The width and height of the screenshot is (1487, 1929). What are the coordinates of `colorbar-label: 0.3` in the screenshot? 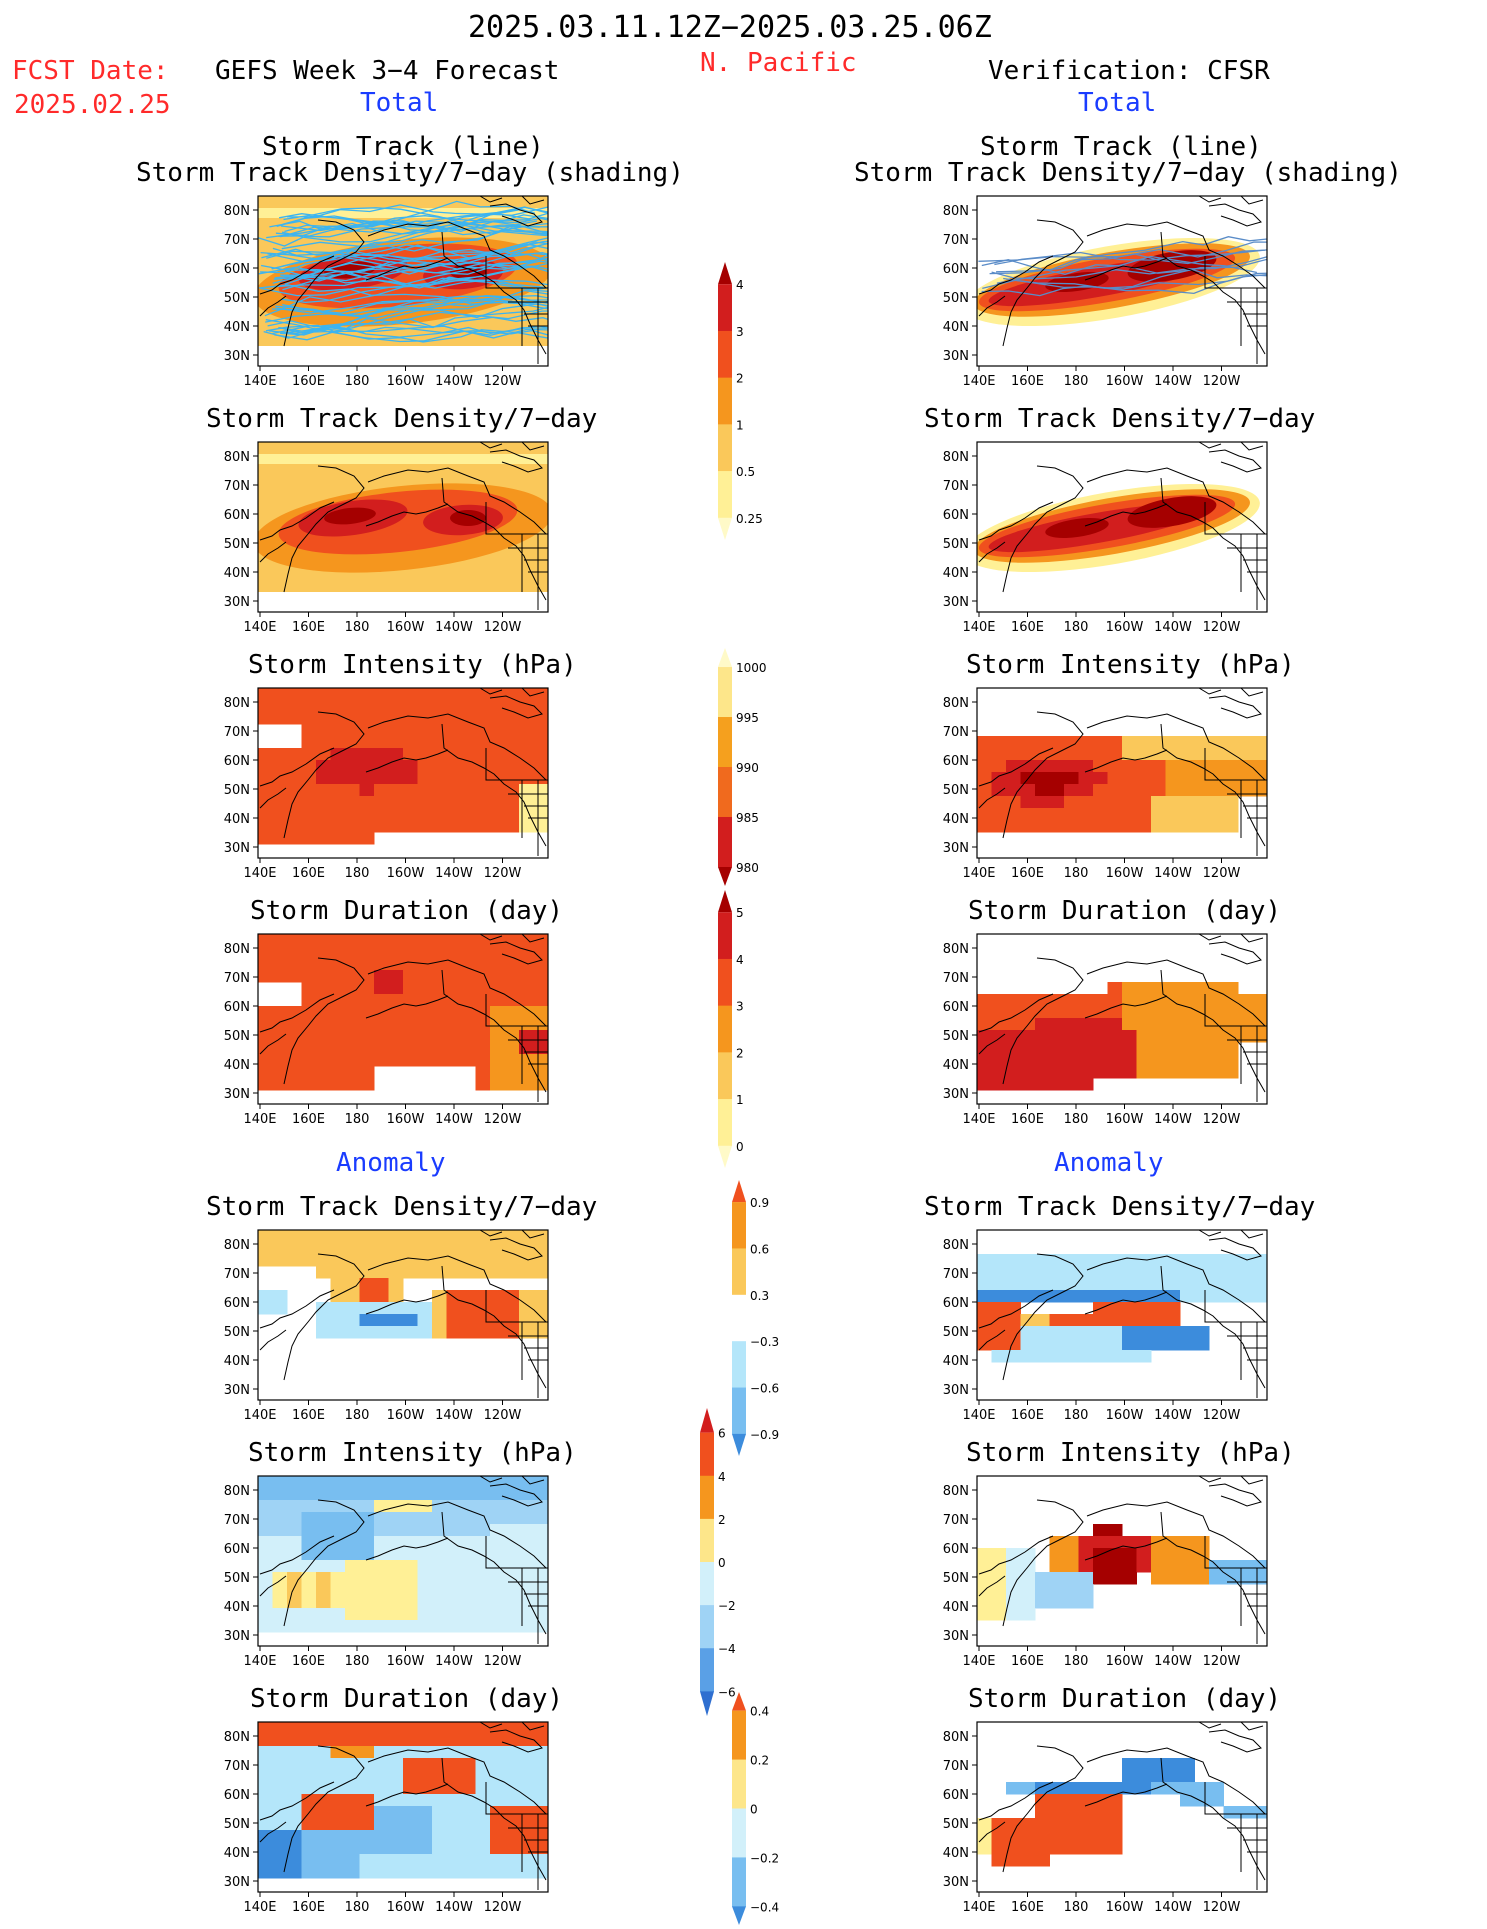 It's located at (759, 1296).